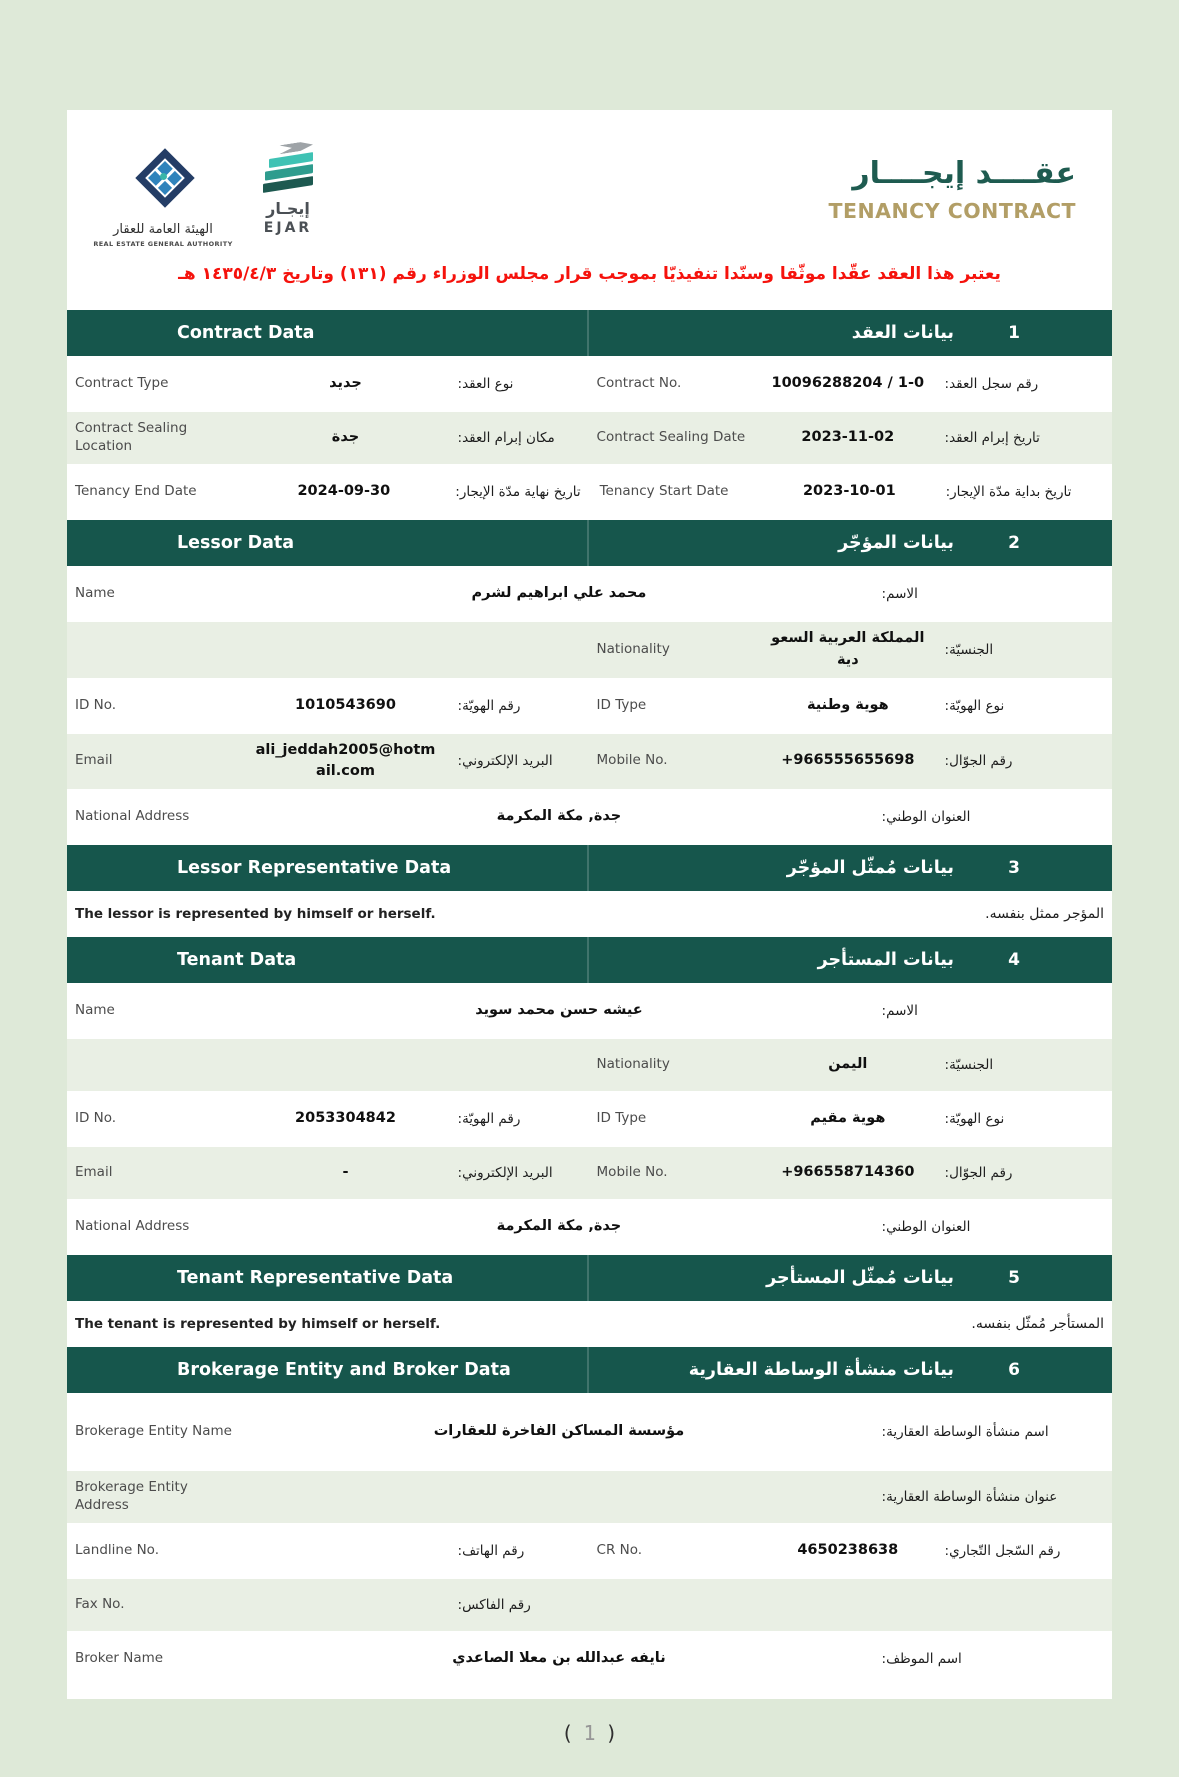  What do you see at coordinates (589, 543) in the screenshot?
I see `section-header-lessor-data: Lessor Data بيانات المؤجّر 2` at bounding box center [589, 543].